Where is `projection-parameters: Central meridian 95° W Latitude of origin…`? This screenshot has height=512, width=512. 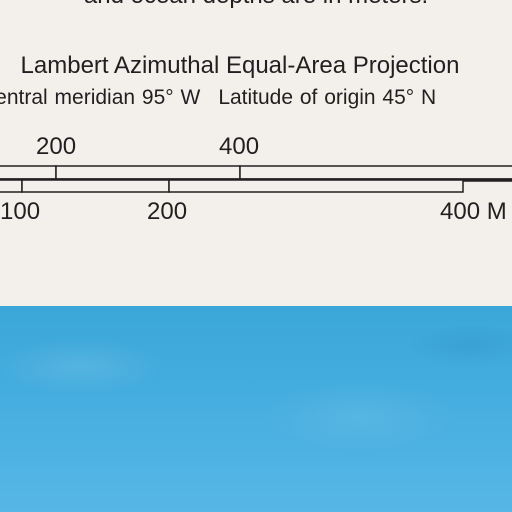 projection-parameters: Central meridian 95° W Latitude of origin… is located at coordinates (256, 98).